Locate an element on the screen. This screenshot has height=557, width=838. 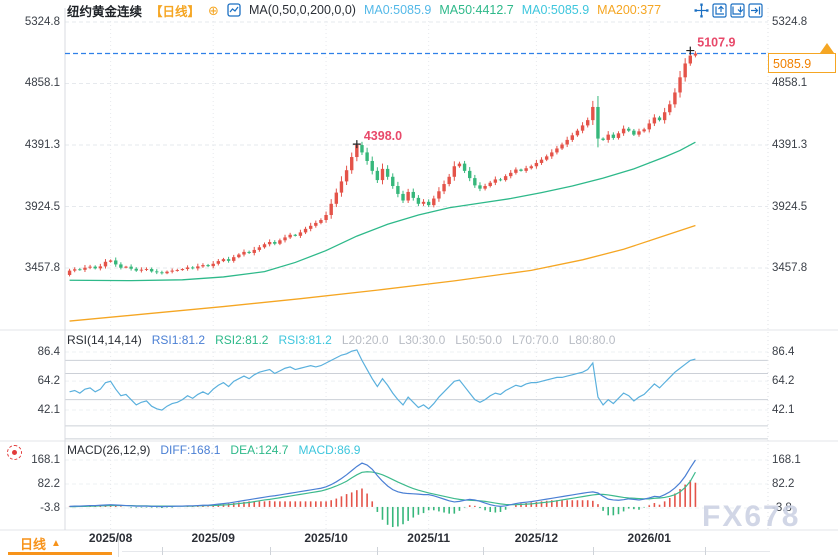
diff-line is located at coordinates (382, 483).